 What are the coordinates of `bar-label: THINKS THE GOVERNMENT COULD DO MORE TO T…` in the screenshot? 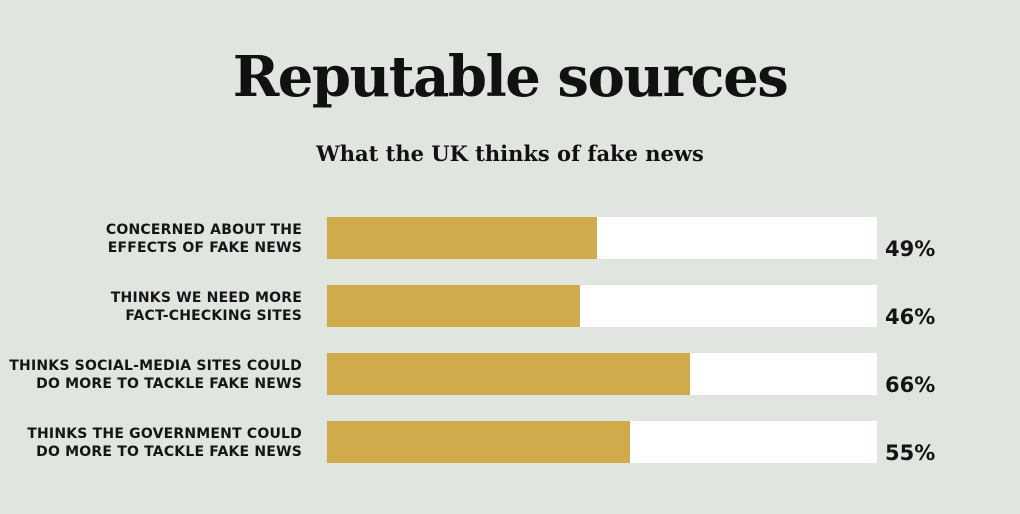 It's located at (164, 443).